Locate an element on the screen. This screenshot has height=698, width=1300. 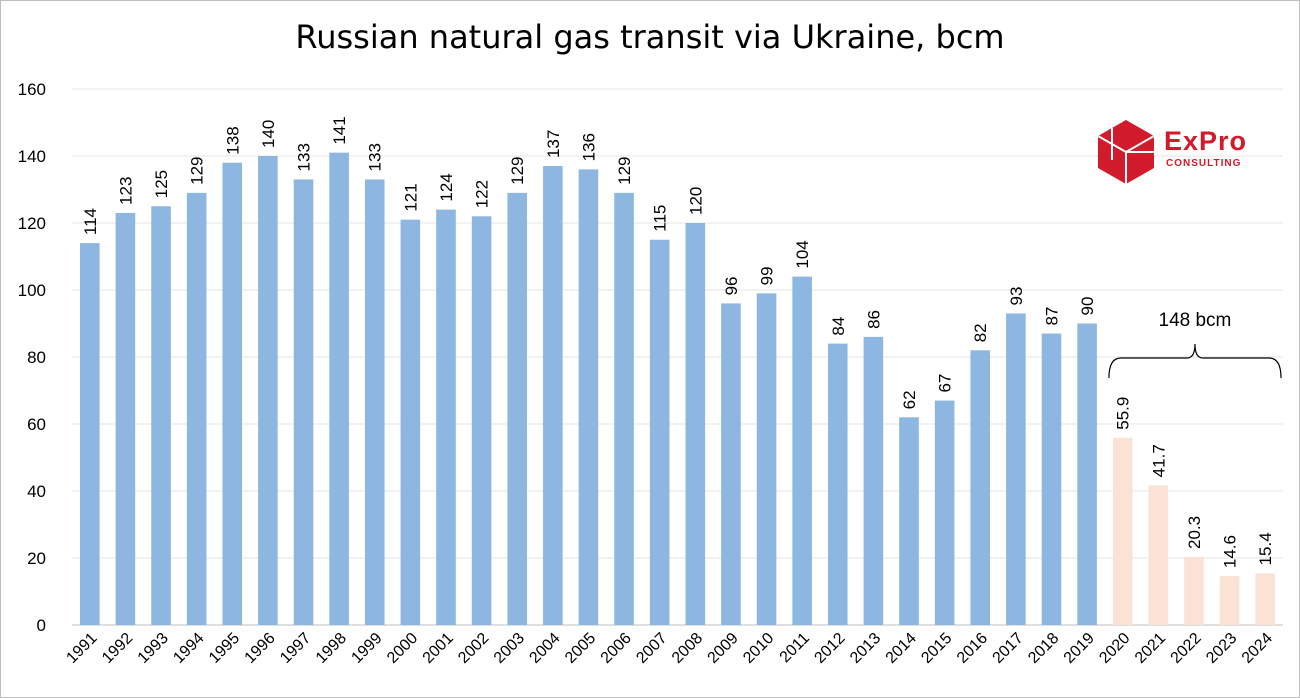
data-label-2009: 96 is located at coordinates (731, 285).